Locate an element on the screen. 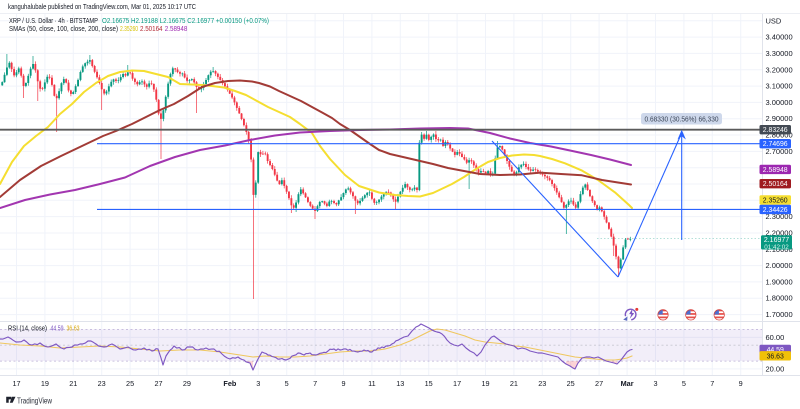 Image resolution: width=800 pixels, height=409 pixels. svg-text: 20.00 is located at coordinates (775, 368).